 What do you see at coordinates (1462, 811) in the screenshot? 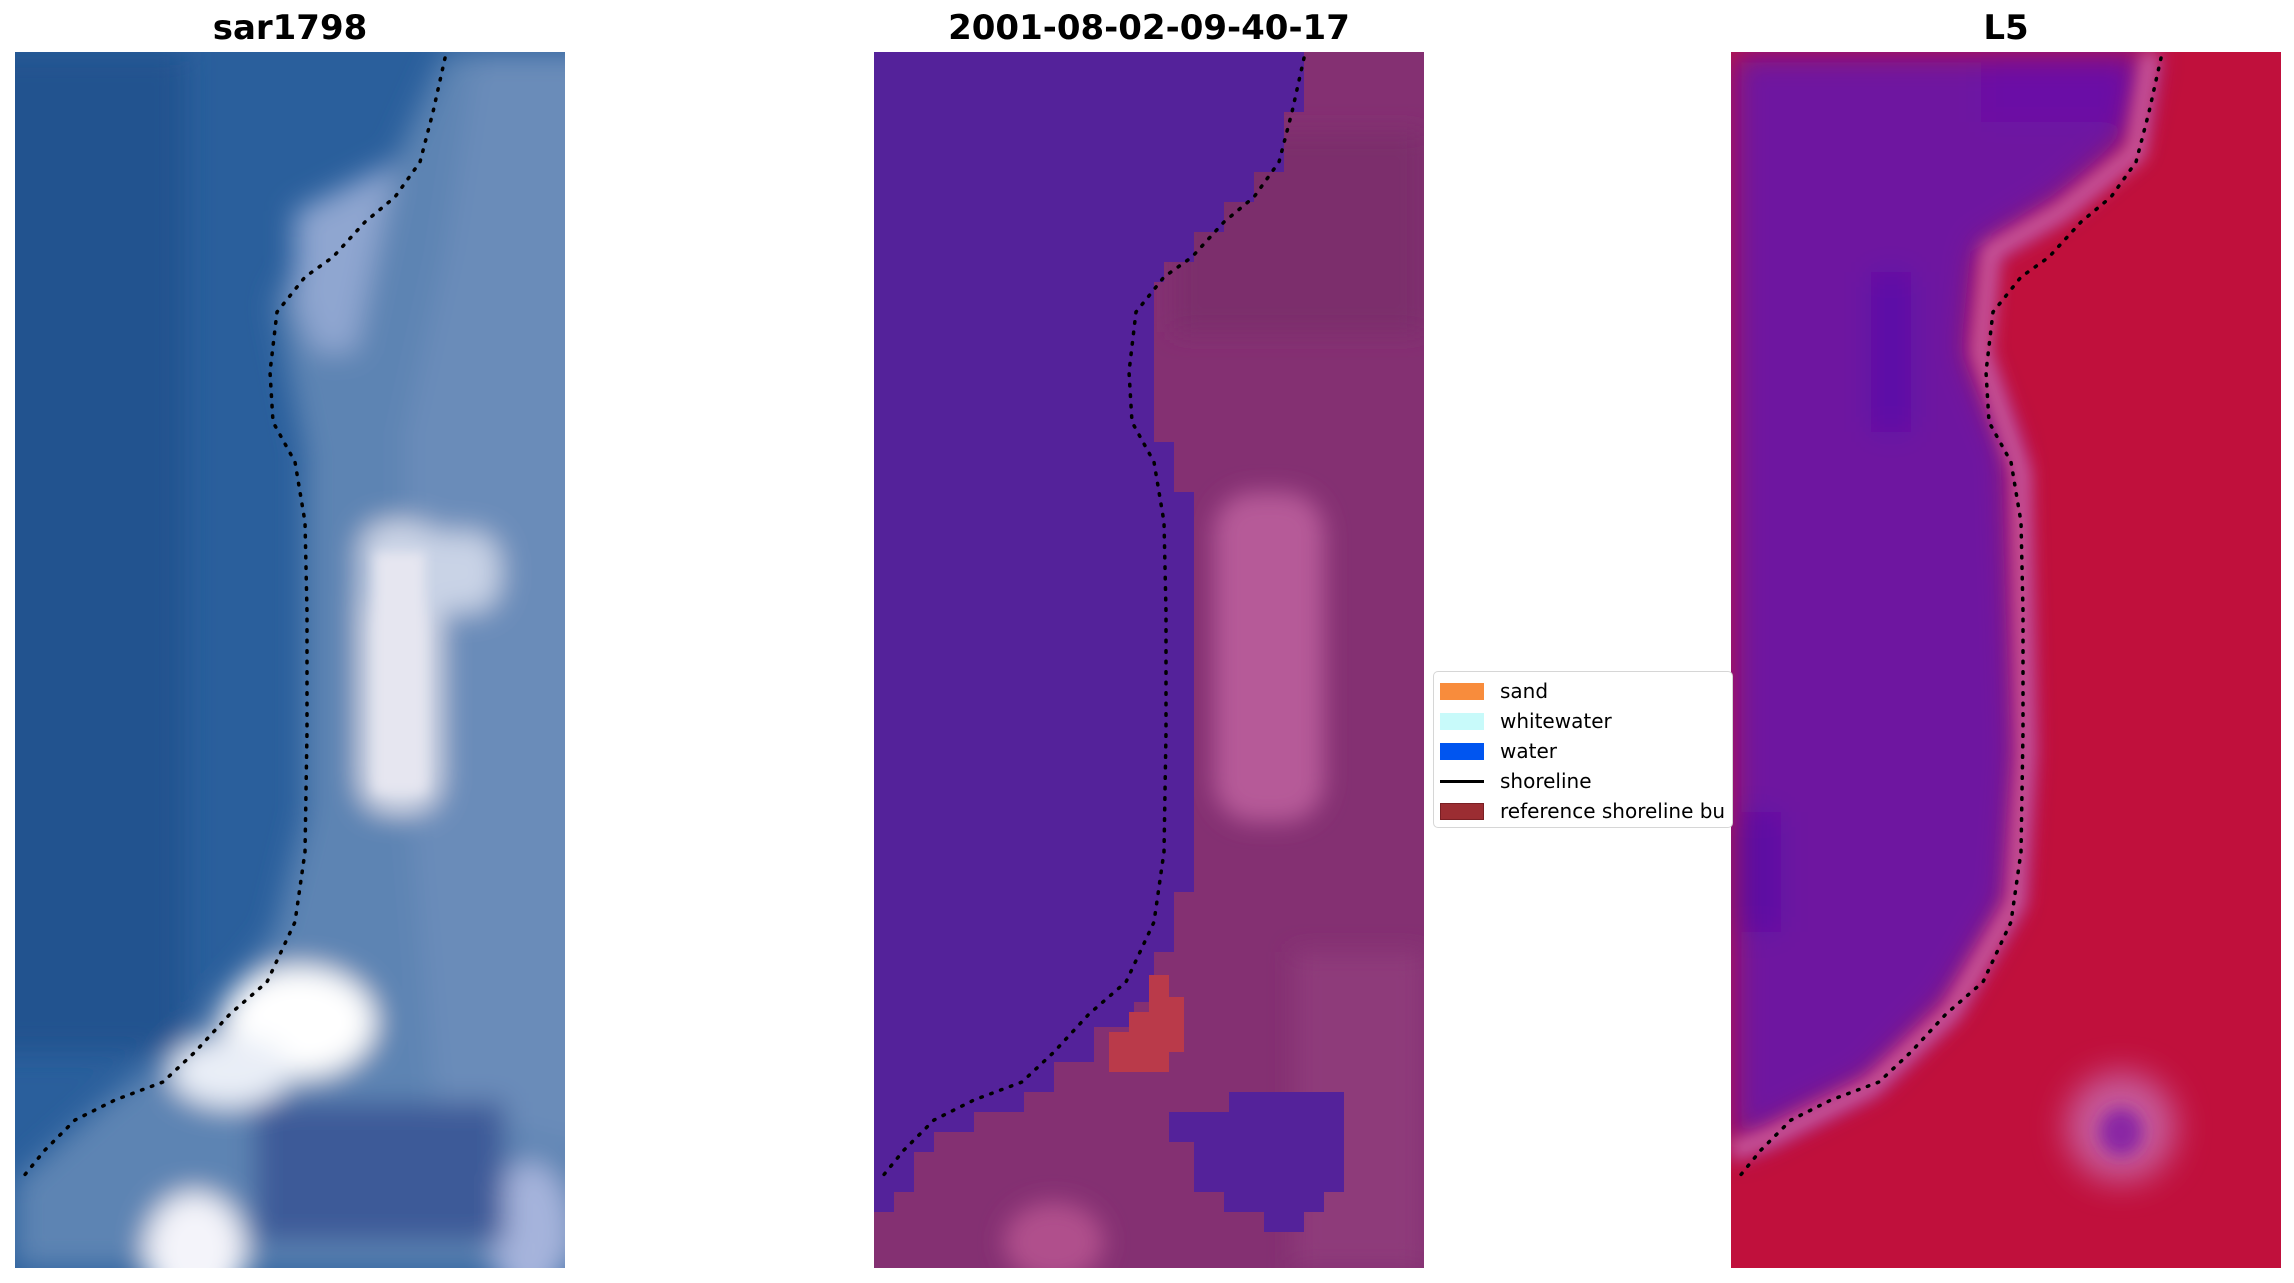
I see `reference-buffer-color-patch-icon` at bounding box center [1462, 811].